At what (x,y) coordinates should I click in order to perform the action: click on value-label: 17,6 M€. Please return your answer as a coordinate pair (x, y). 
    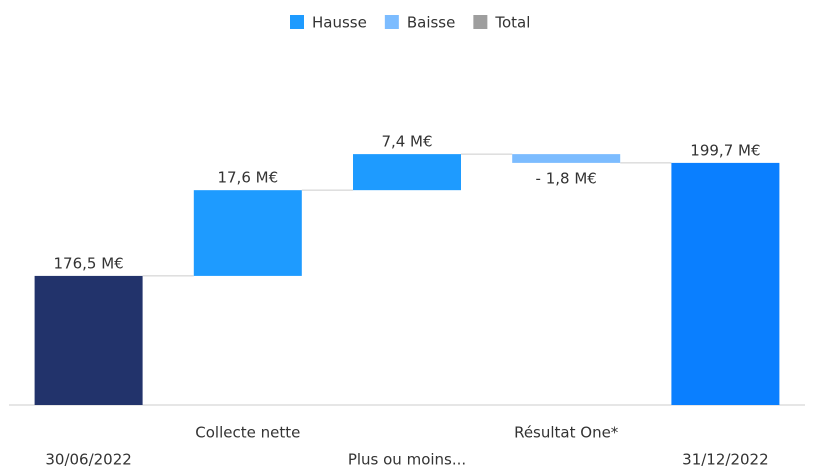
    Looking at the image, I should click on (247, 178).